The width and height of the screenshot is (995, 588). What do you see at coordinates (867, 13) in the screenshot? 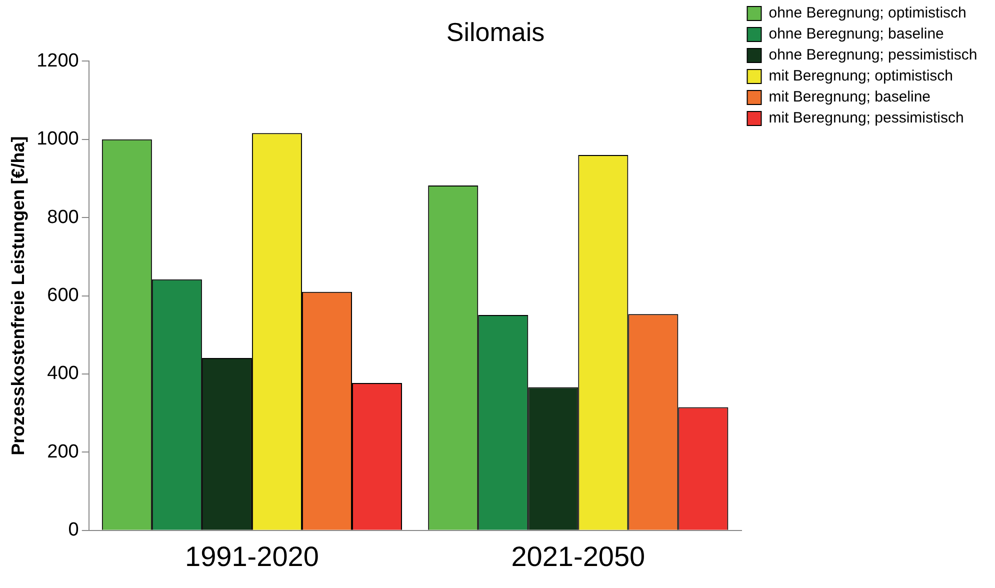
I see `legend-label: ohne Beregnung; optimistisch` at bounding box center [867, 13].